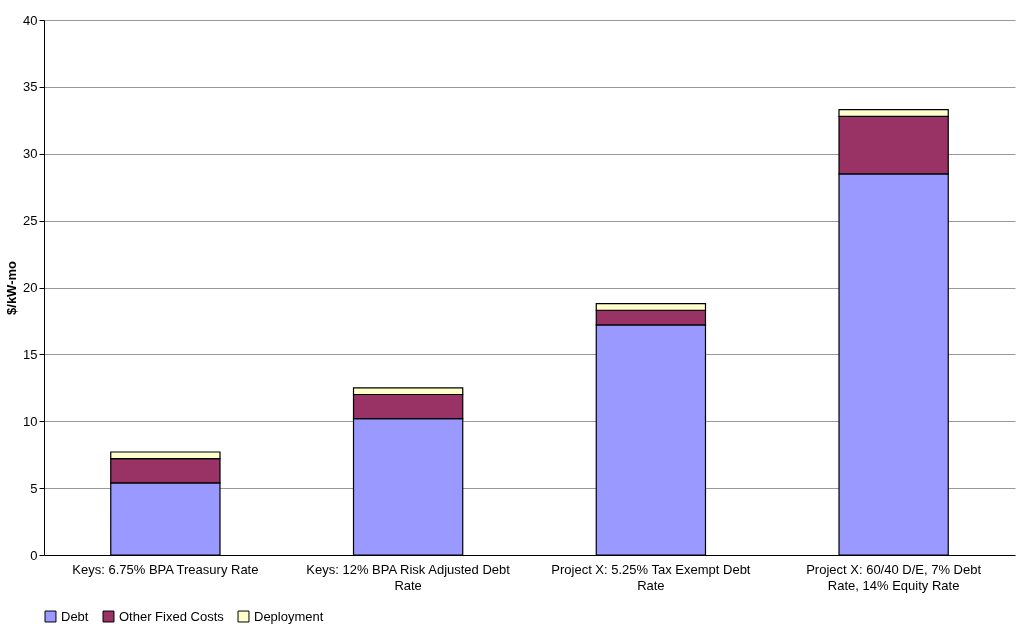  What do you see at coordinates (30, 221) in the screenshot?
I see `y-tick-label: 25` at bounding box center [30, 221].